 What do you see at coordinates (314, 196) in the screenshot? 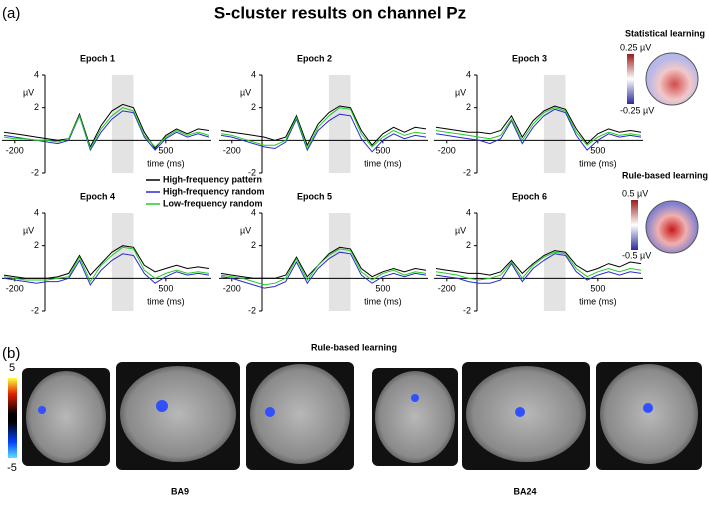
I see `chart-title: Epoch 5` at bounding box center [314, 196].